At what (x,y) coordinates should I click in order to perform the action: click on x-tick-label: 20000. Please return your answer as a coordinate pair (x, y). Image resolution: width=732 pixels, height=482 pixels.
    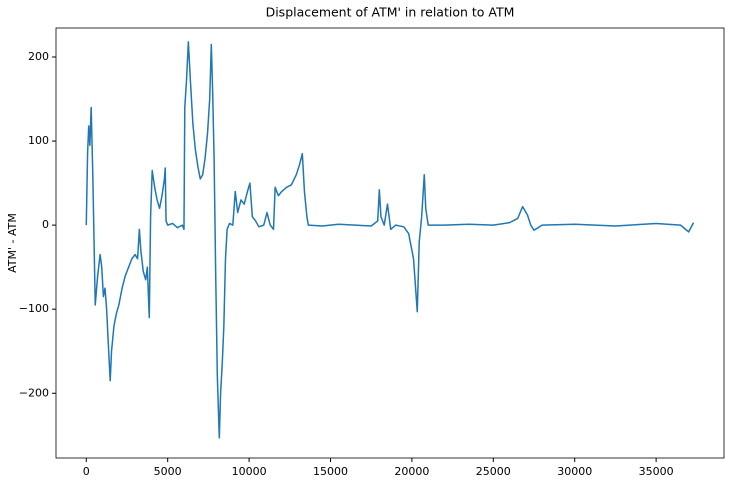
    Looking at the image, I should click on (411, 471).